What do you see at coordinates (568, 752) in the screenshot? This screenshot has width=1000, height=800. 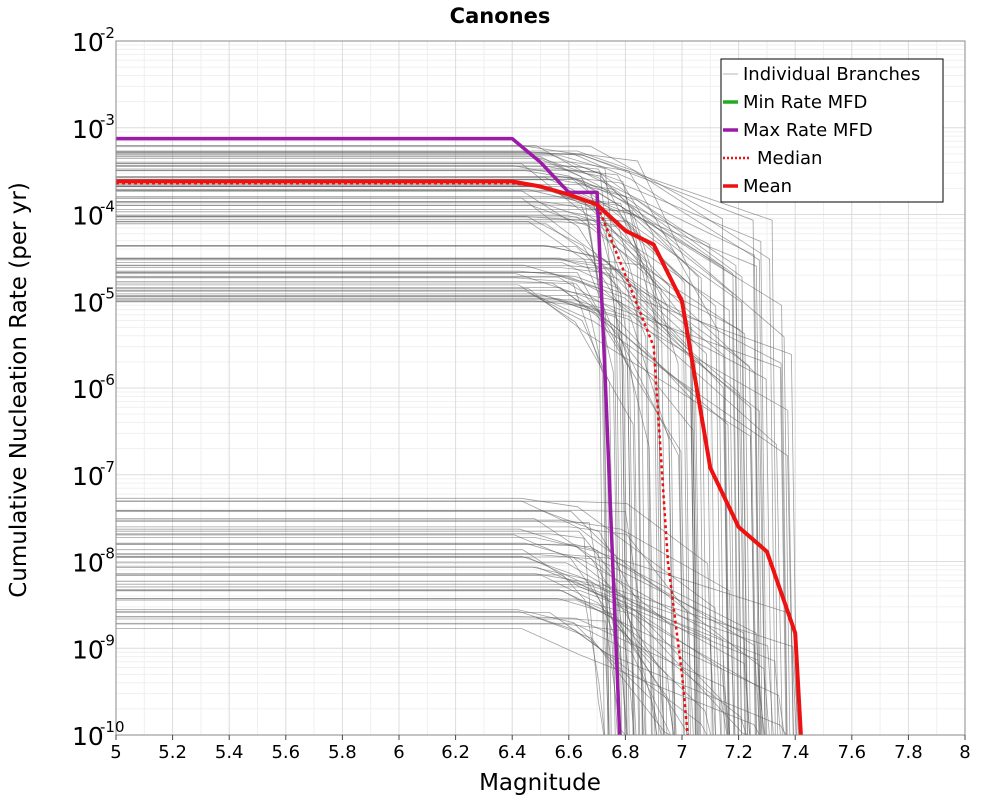 I see `x-tick-label: 6.6` at bounding box center [568, 752].